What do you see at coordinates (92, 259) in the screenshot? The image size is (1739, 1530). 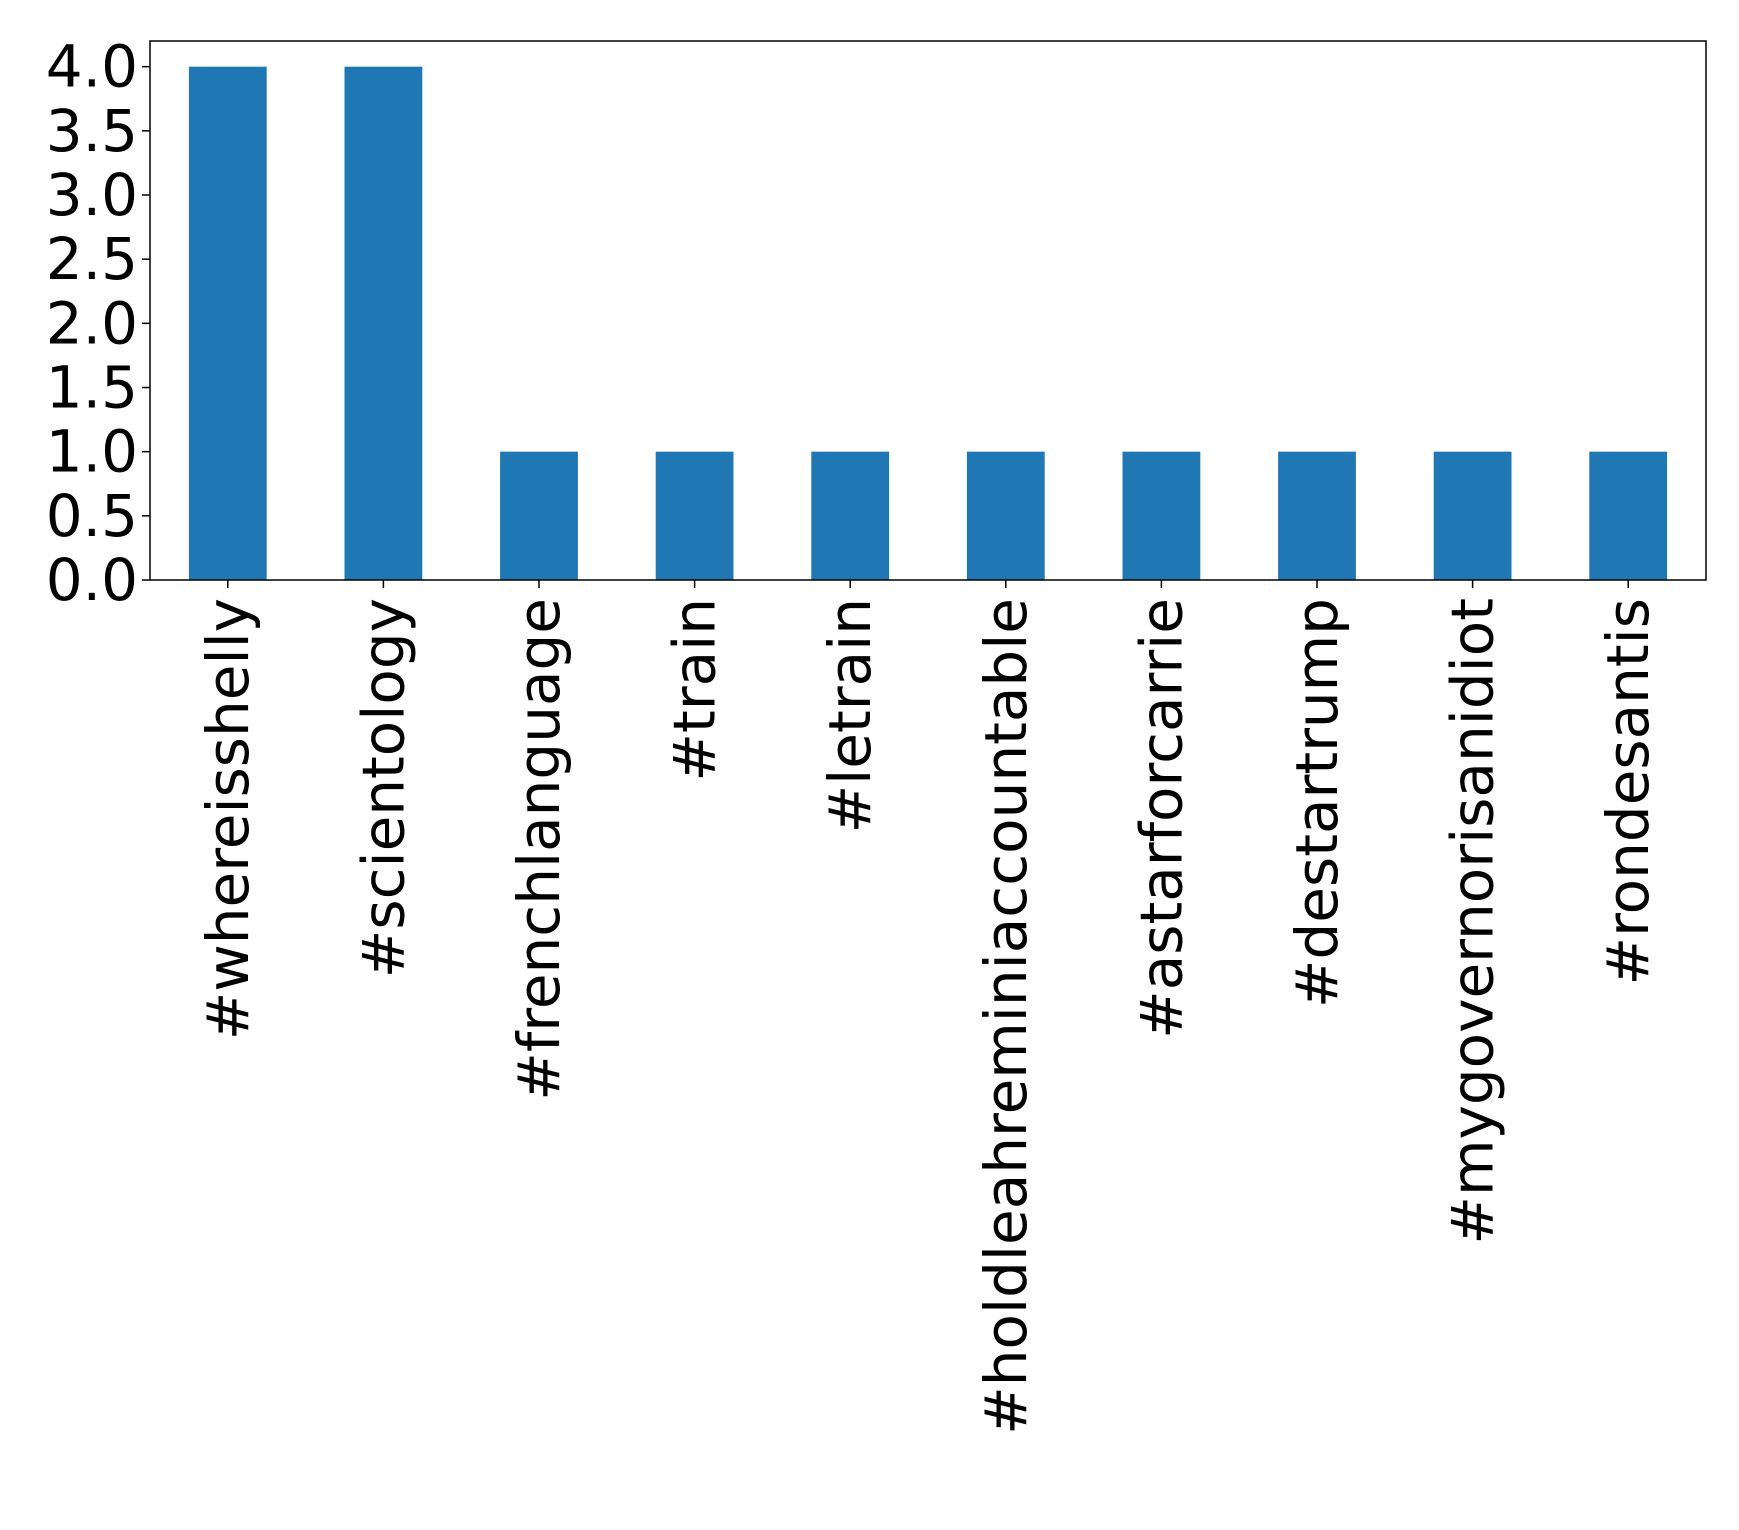 I see `y-tick-label: 2.5` at bounding box center [92, 259].